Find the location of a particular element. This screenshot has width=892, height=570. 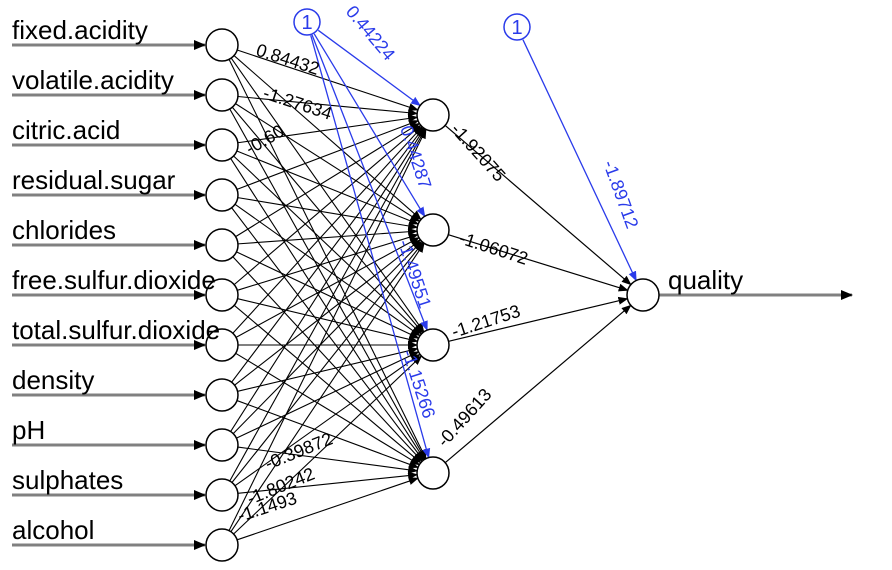

input-label-6: total.sulfur.dioxide is located at coordinates (116, 330).